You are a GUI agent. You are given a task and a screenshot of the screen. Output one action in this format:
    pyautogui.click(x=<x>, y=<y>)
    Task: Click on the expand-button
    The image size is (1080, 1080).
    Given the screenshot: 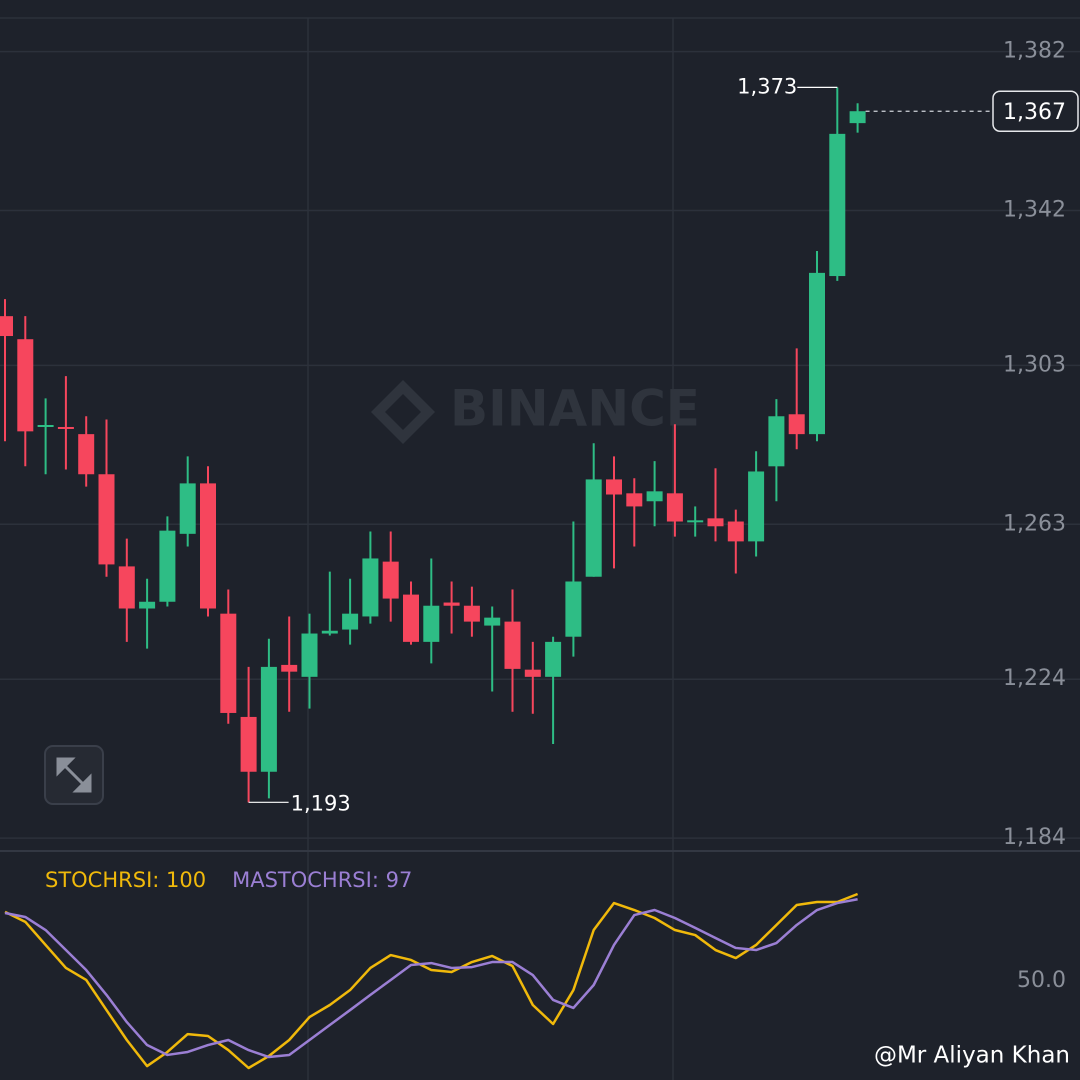 What is the action you would take?
    pyautogui.click(x=74, y=775)
    